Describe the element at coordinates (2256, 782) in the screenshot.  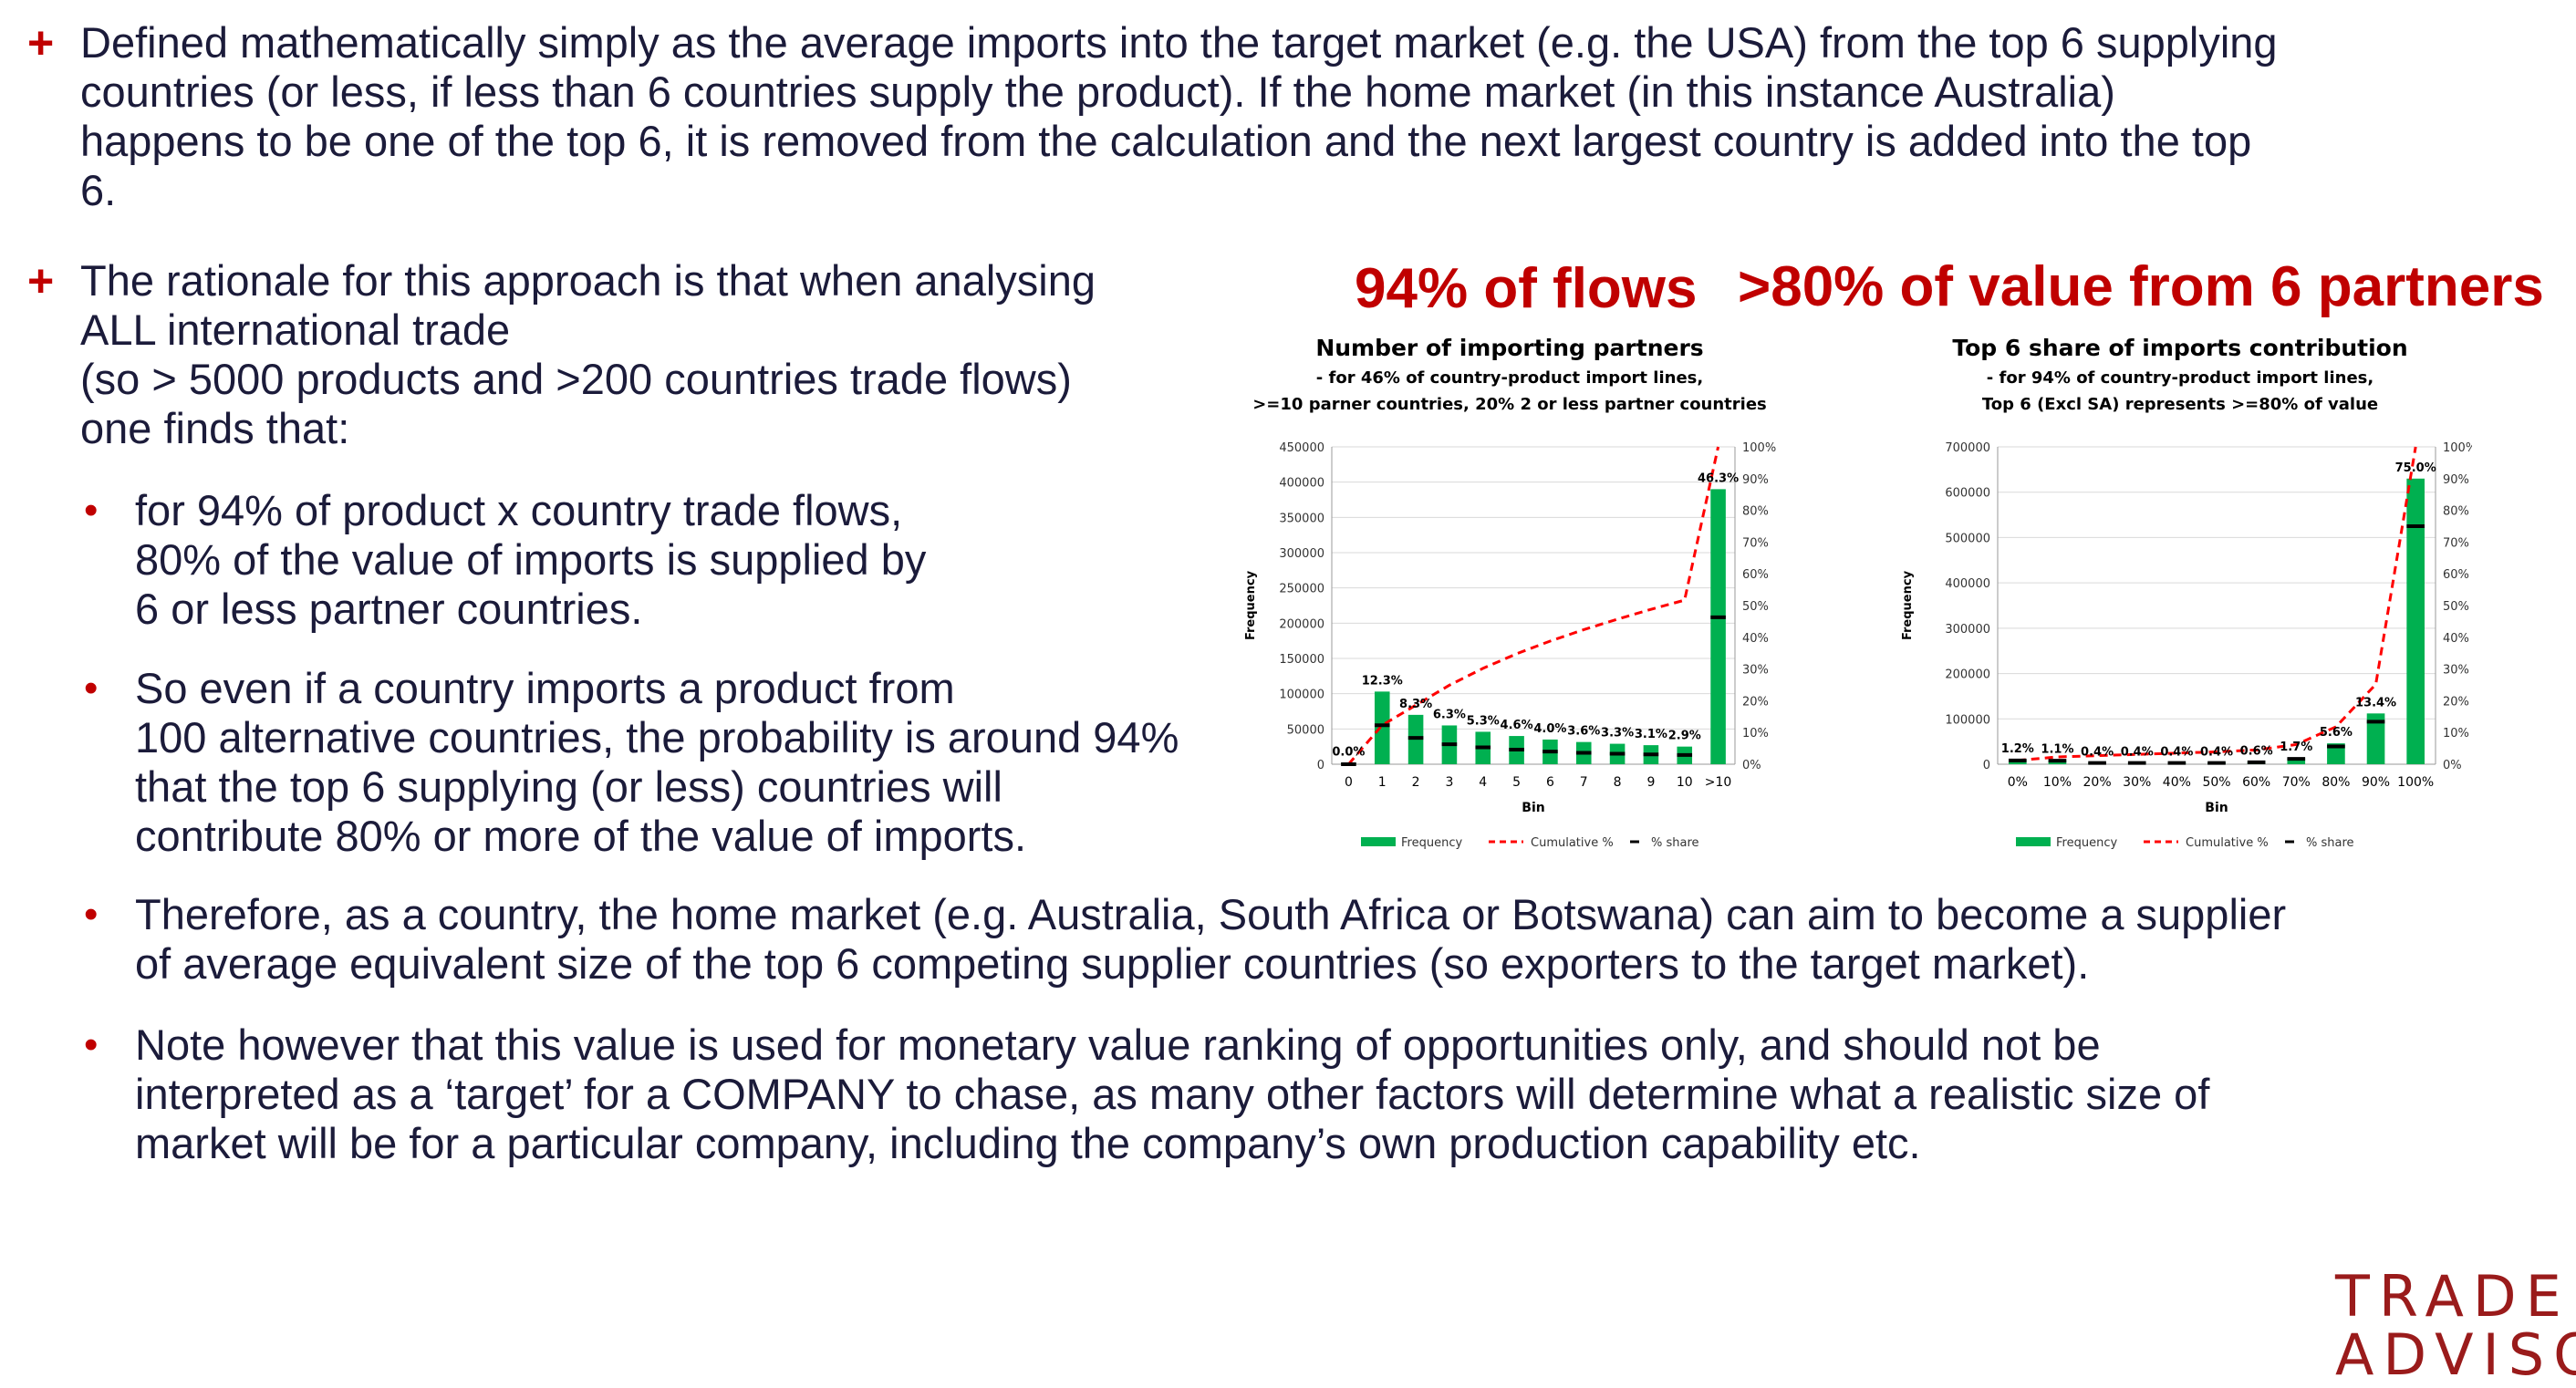
I see `x-tick-label: 60%` at that location.